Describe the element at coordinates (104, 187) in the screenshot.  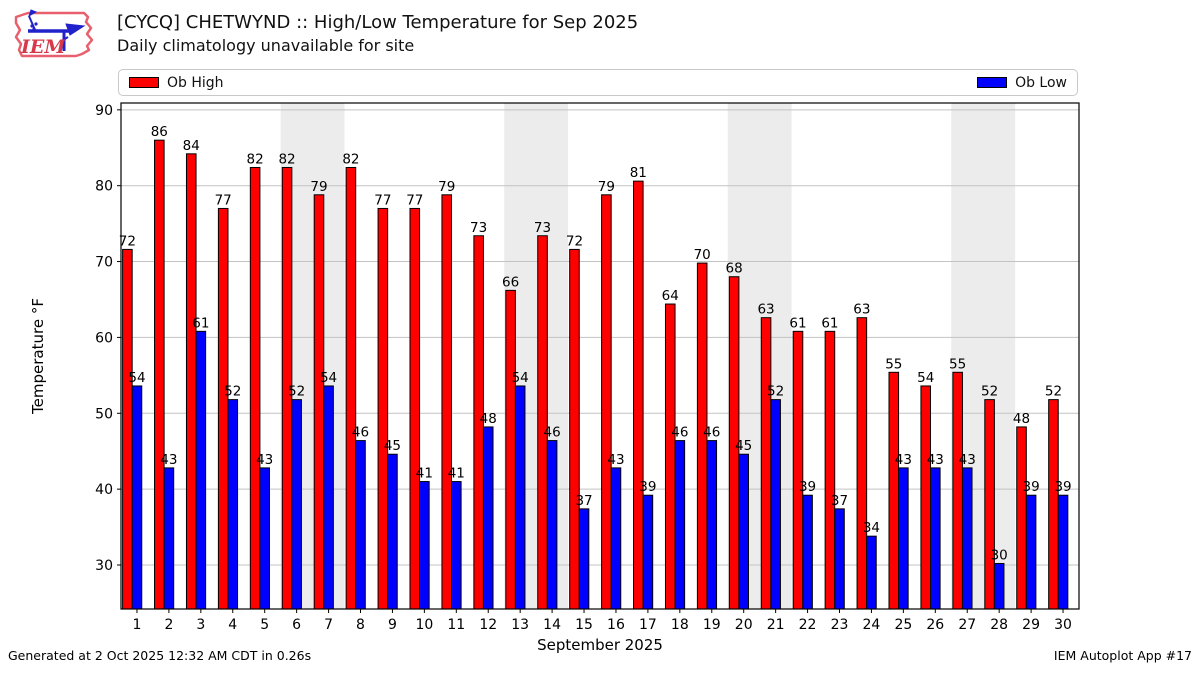
I see `y-tick-label: 80` at that location.